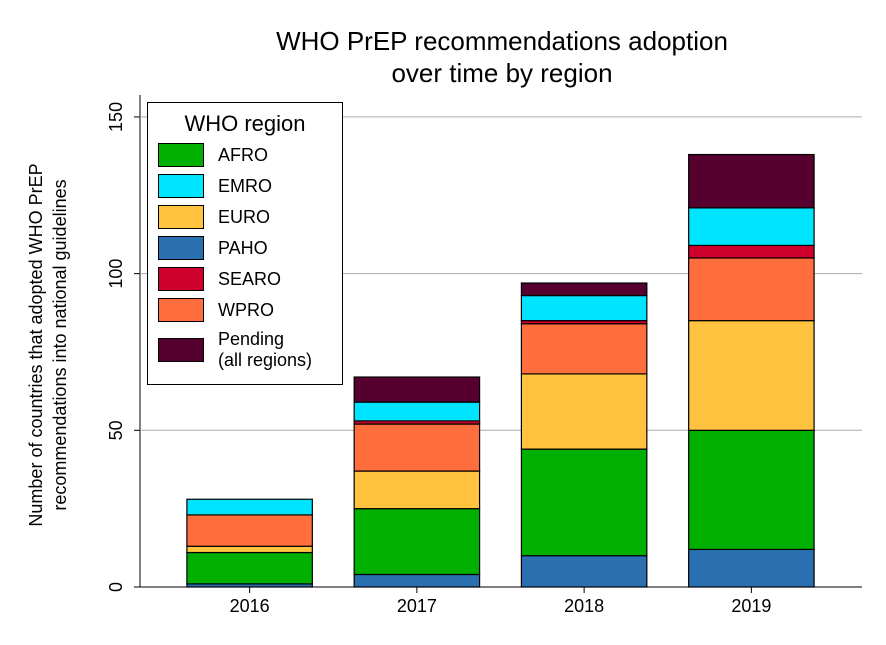 This screenshot has height=645, width=886. What do you see at coordinates (116, 587) in the screenshot?
I see `y-tick-label: 0` at bounding box center [116, 587].